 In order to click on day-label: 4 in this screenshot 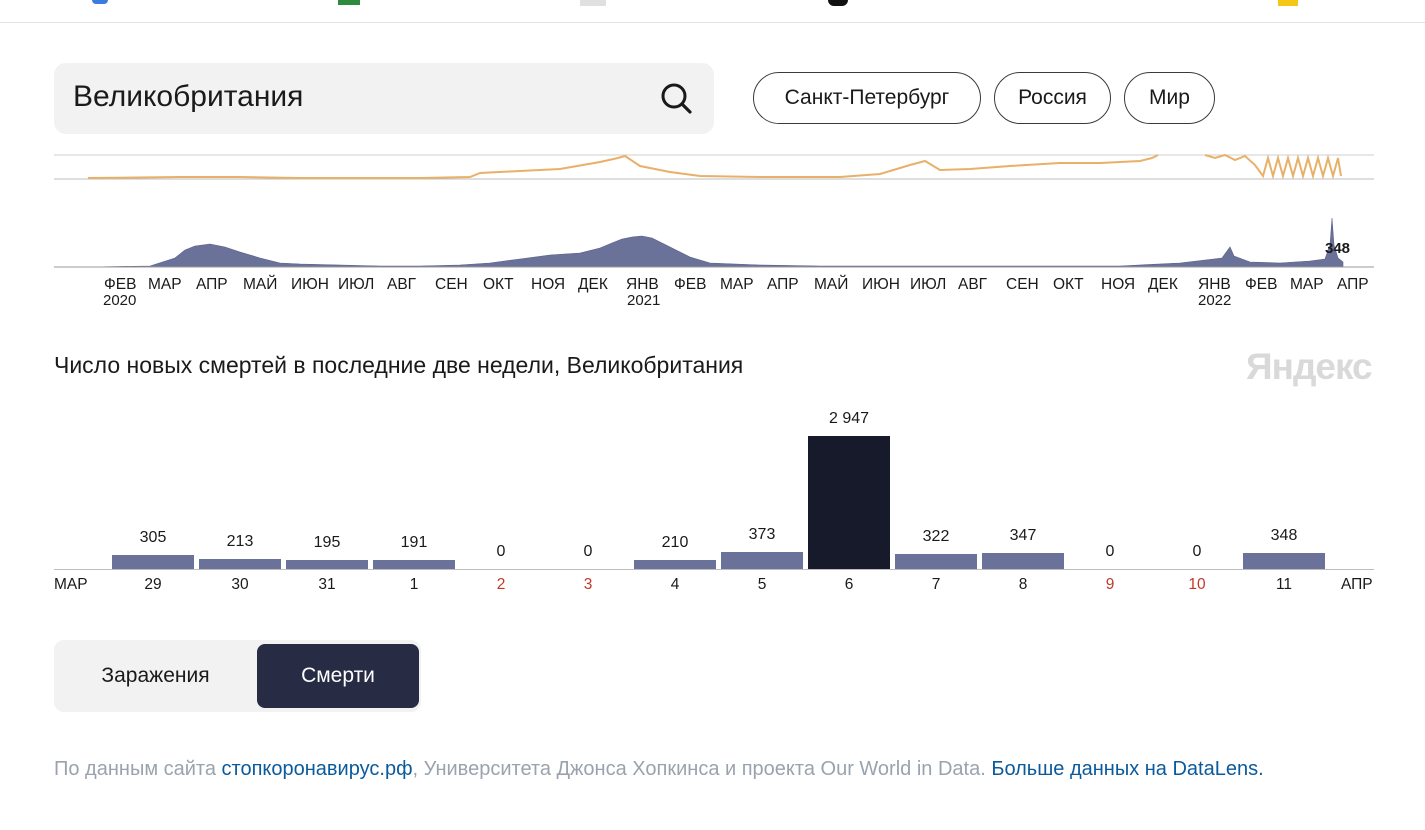, I will do `click(675, 584)`.